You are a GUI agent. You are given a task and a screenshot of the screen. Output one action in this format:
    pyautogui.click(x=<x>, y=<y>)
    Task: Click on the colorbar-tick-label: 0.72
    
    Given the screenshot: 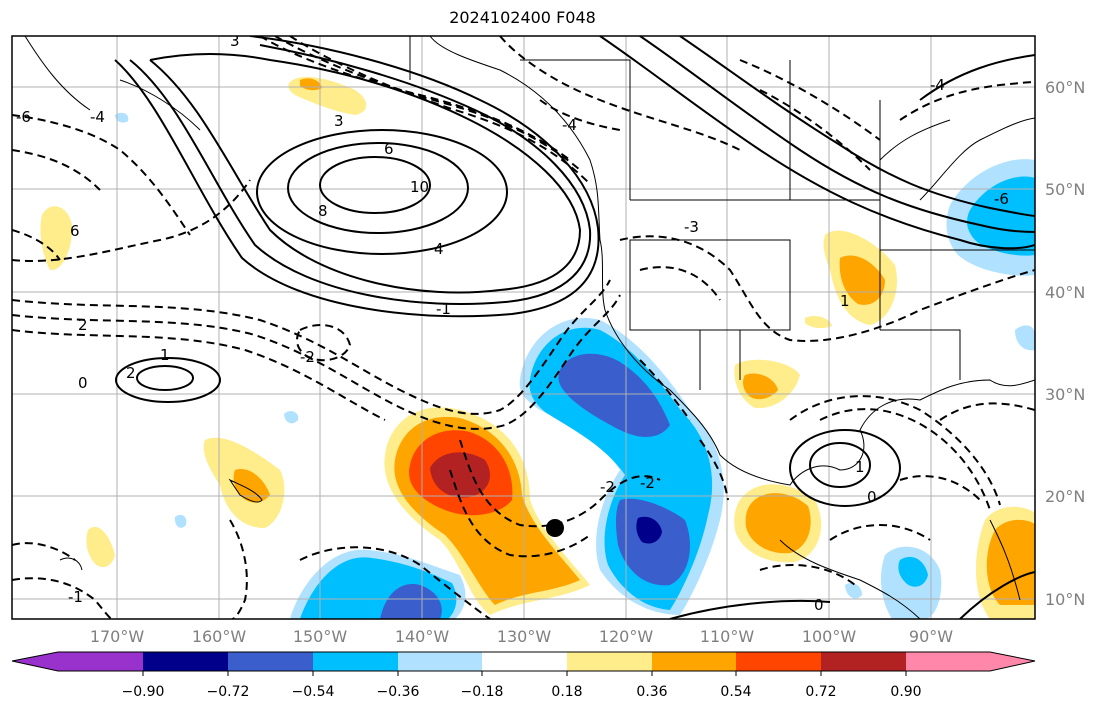 What is the action you would take?
    pyautogui.click(x=820, y=692)
    